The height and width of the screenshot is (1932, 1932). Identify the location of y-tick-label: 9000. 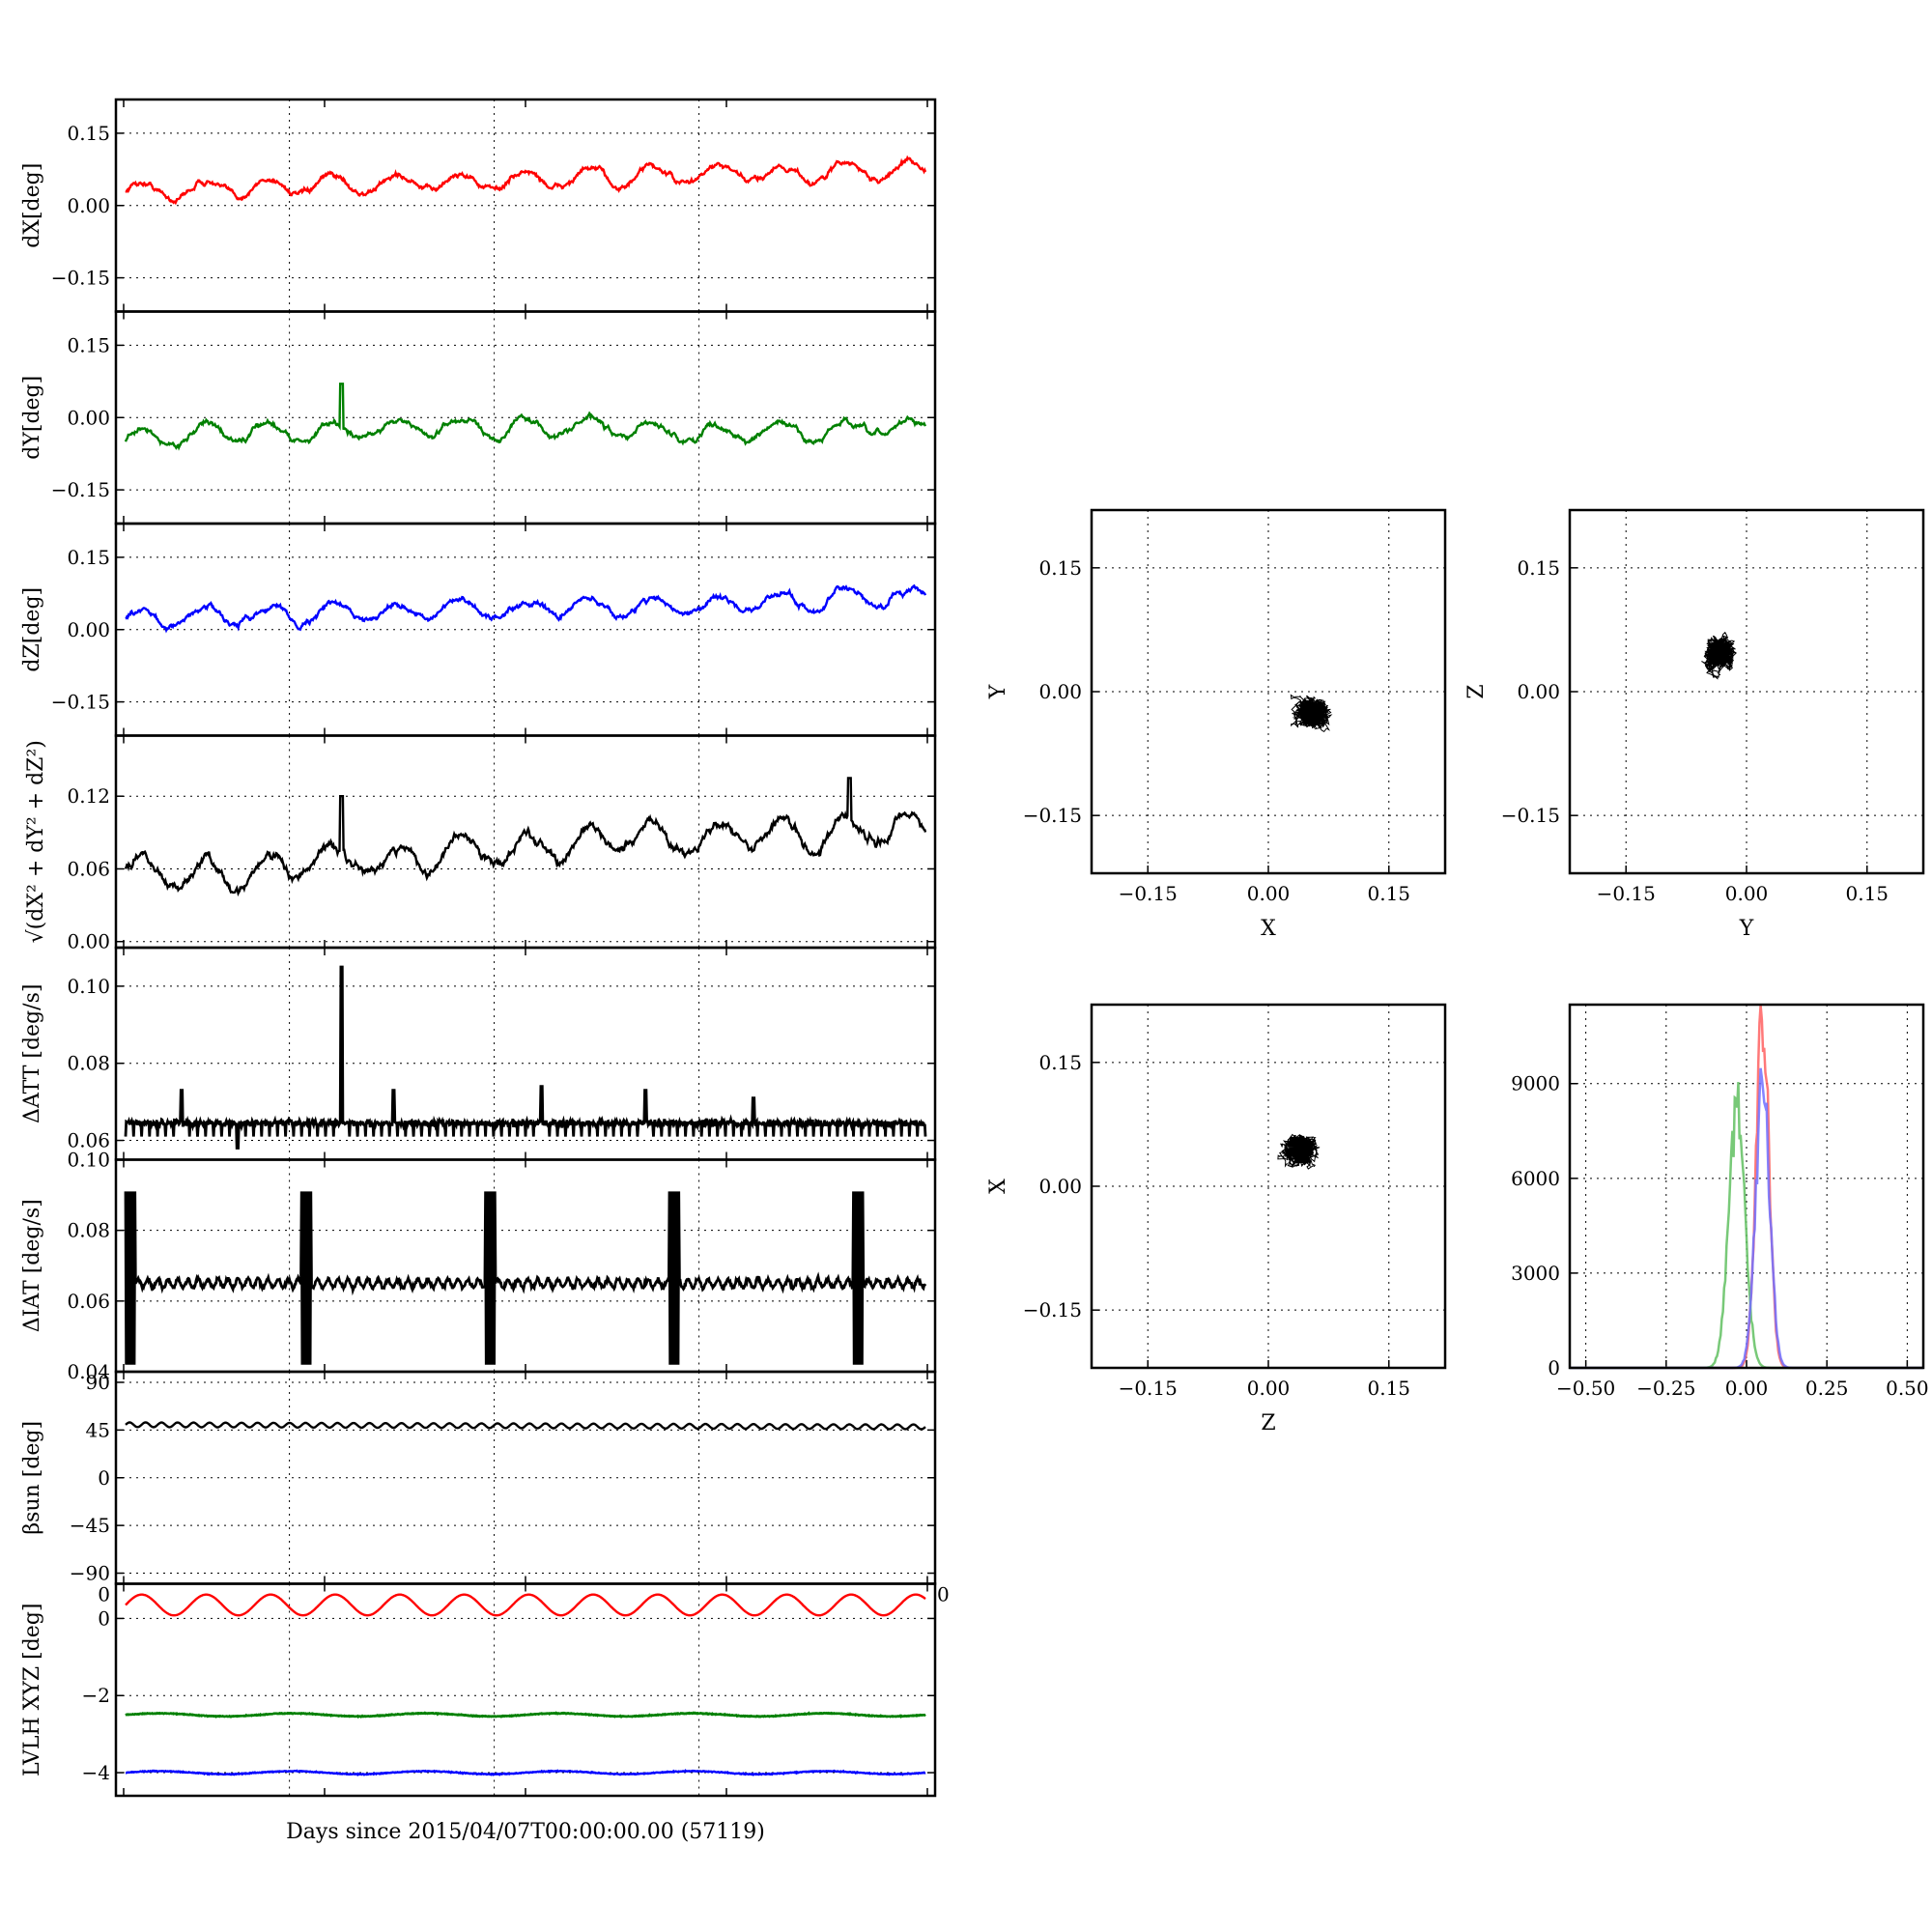
(1535, 1083).